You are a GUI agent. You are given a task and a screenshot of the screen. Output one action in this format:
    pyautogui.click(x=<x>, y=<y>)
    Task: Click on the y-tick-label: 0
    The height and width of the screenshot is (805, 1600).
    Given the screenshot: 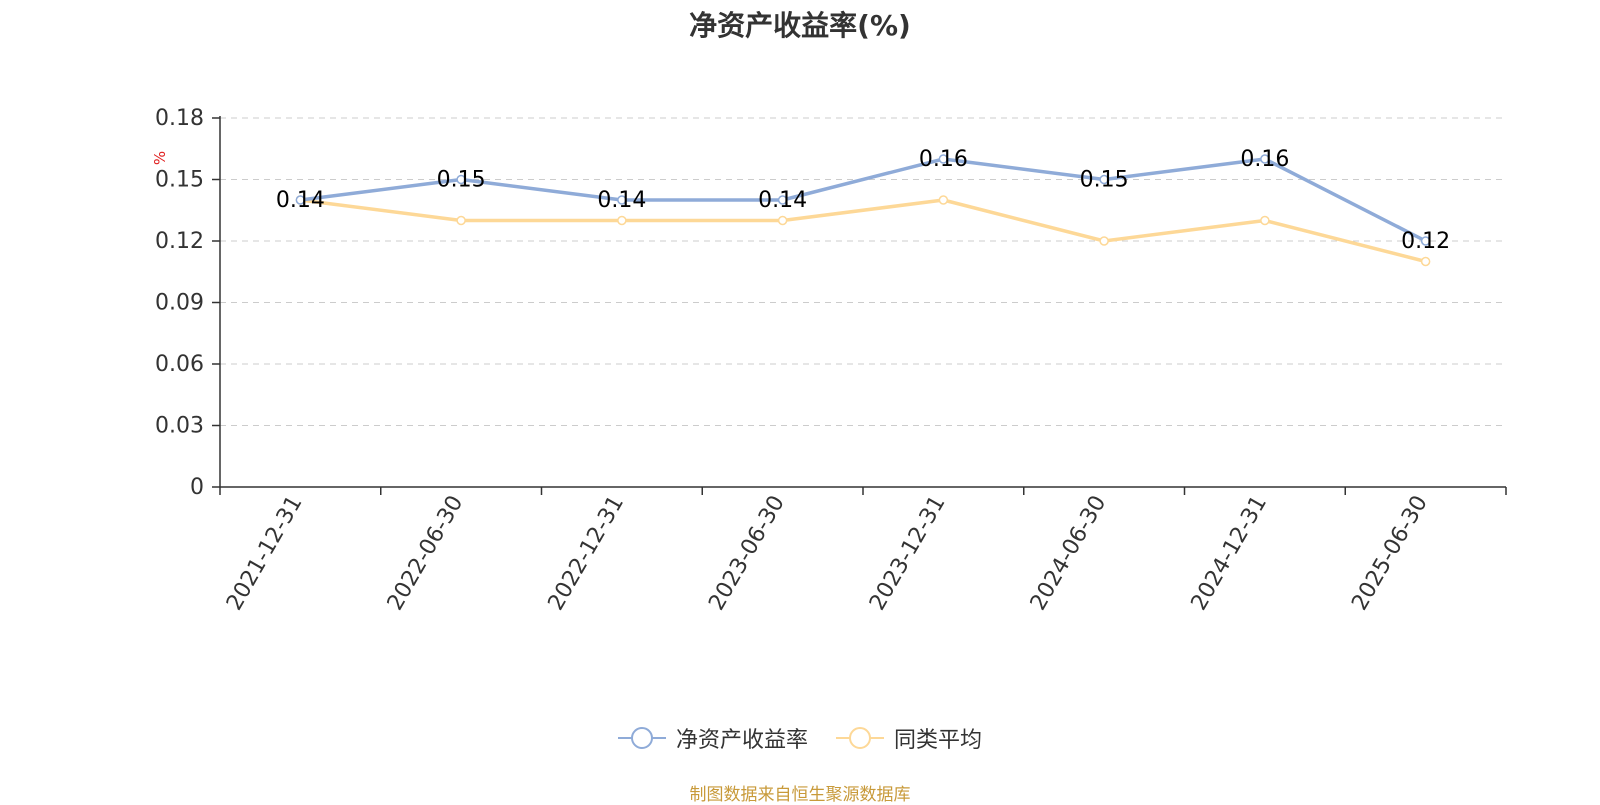 What is the action you would take?
    pyautogui.click(x=197, y=487)
    